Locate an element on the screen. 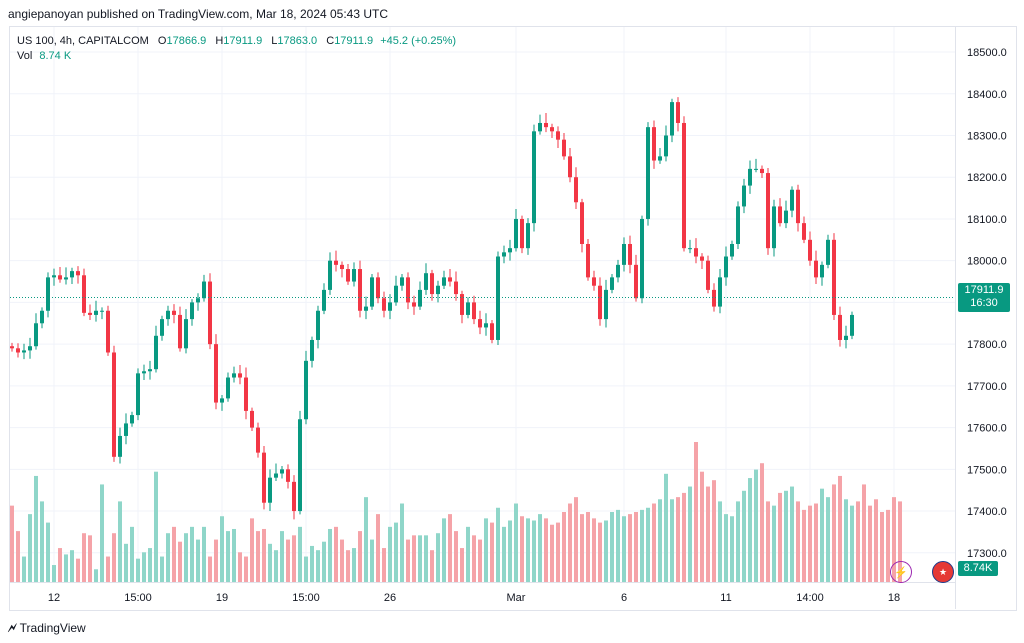 The width and height of the screenshot is (1024, 643). high-value: 17911.9 is located at coordinates (243, 41).